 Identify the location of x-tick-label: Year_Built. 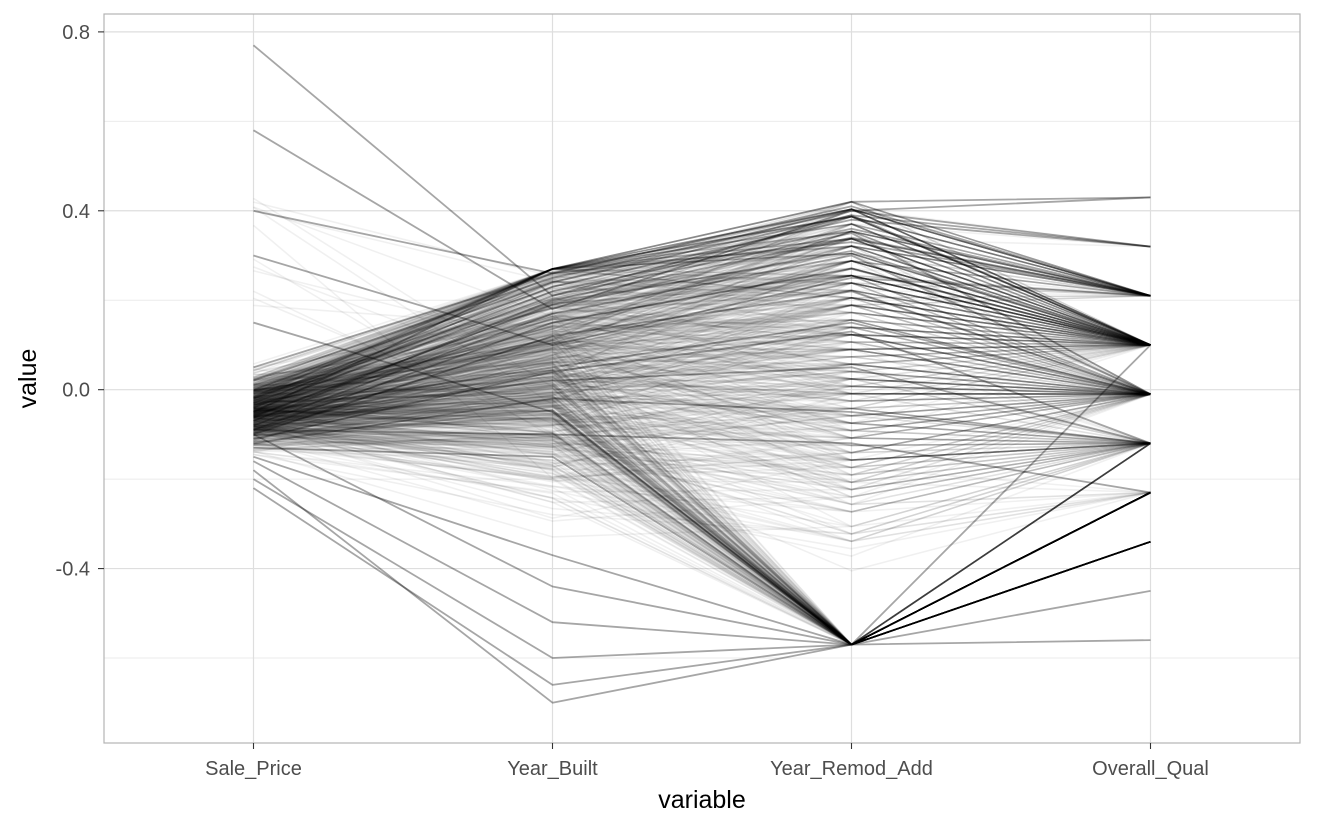
(552, 769).